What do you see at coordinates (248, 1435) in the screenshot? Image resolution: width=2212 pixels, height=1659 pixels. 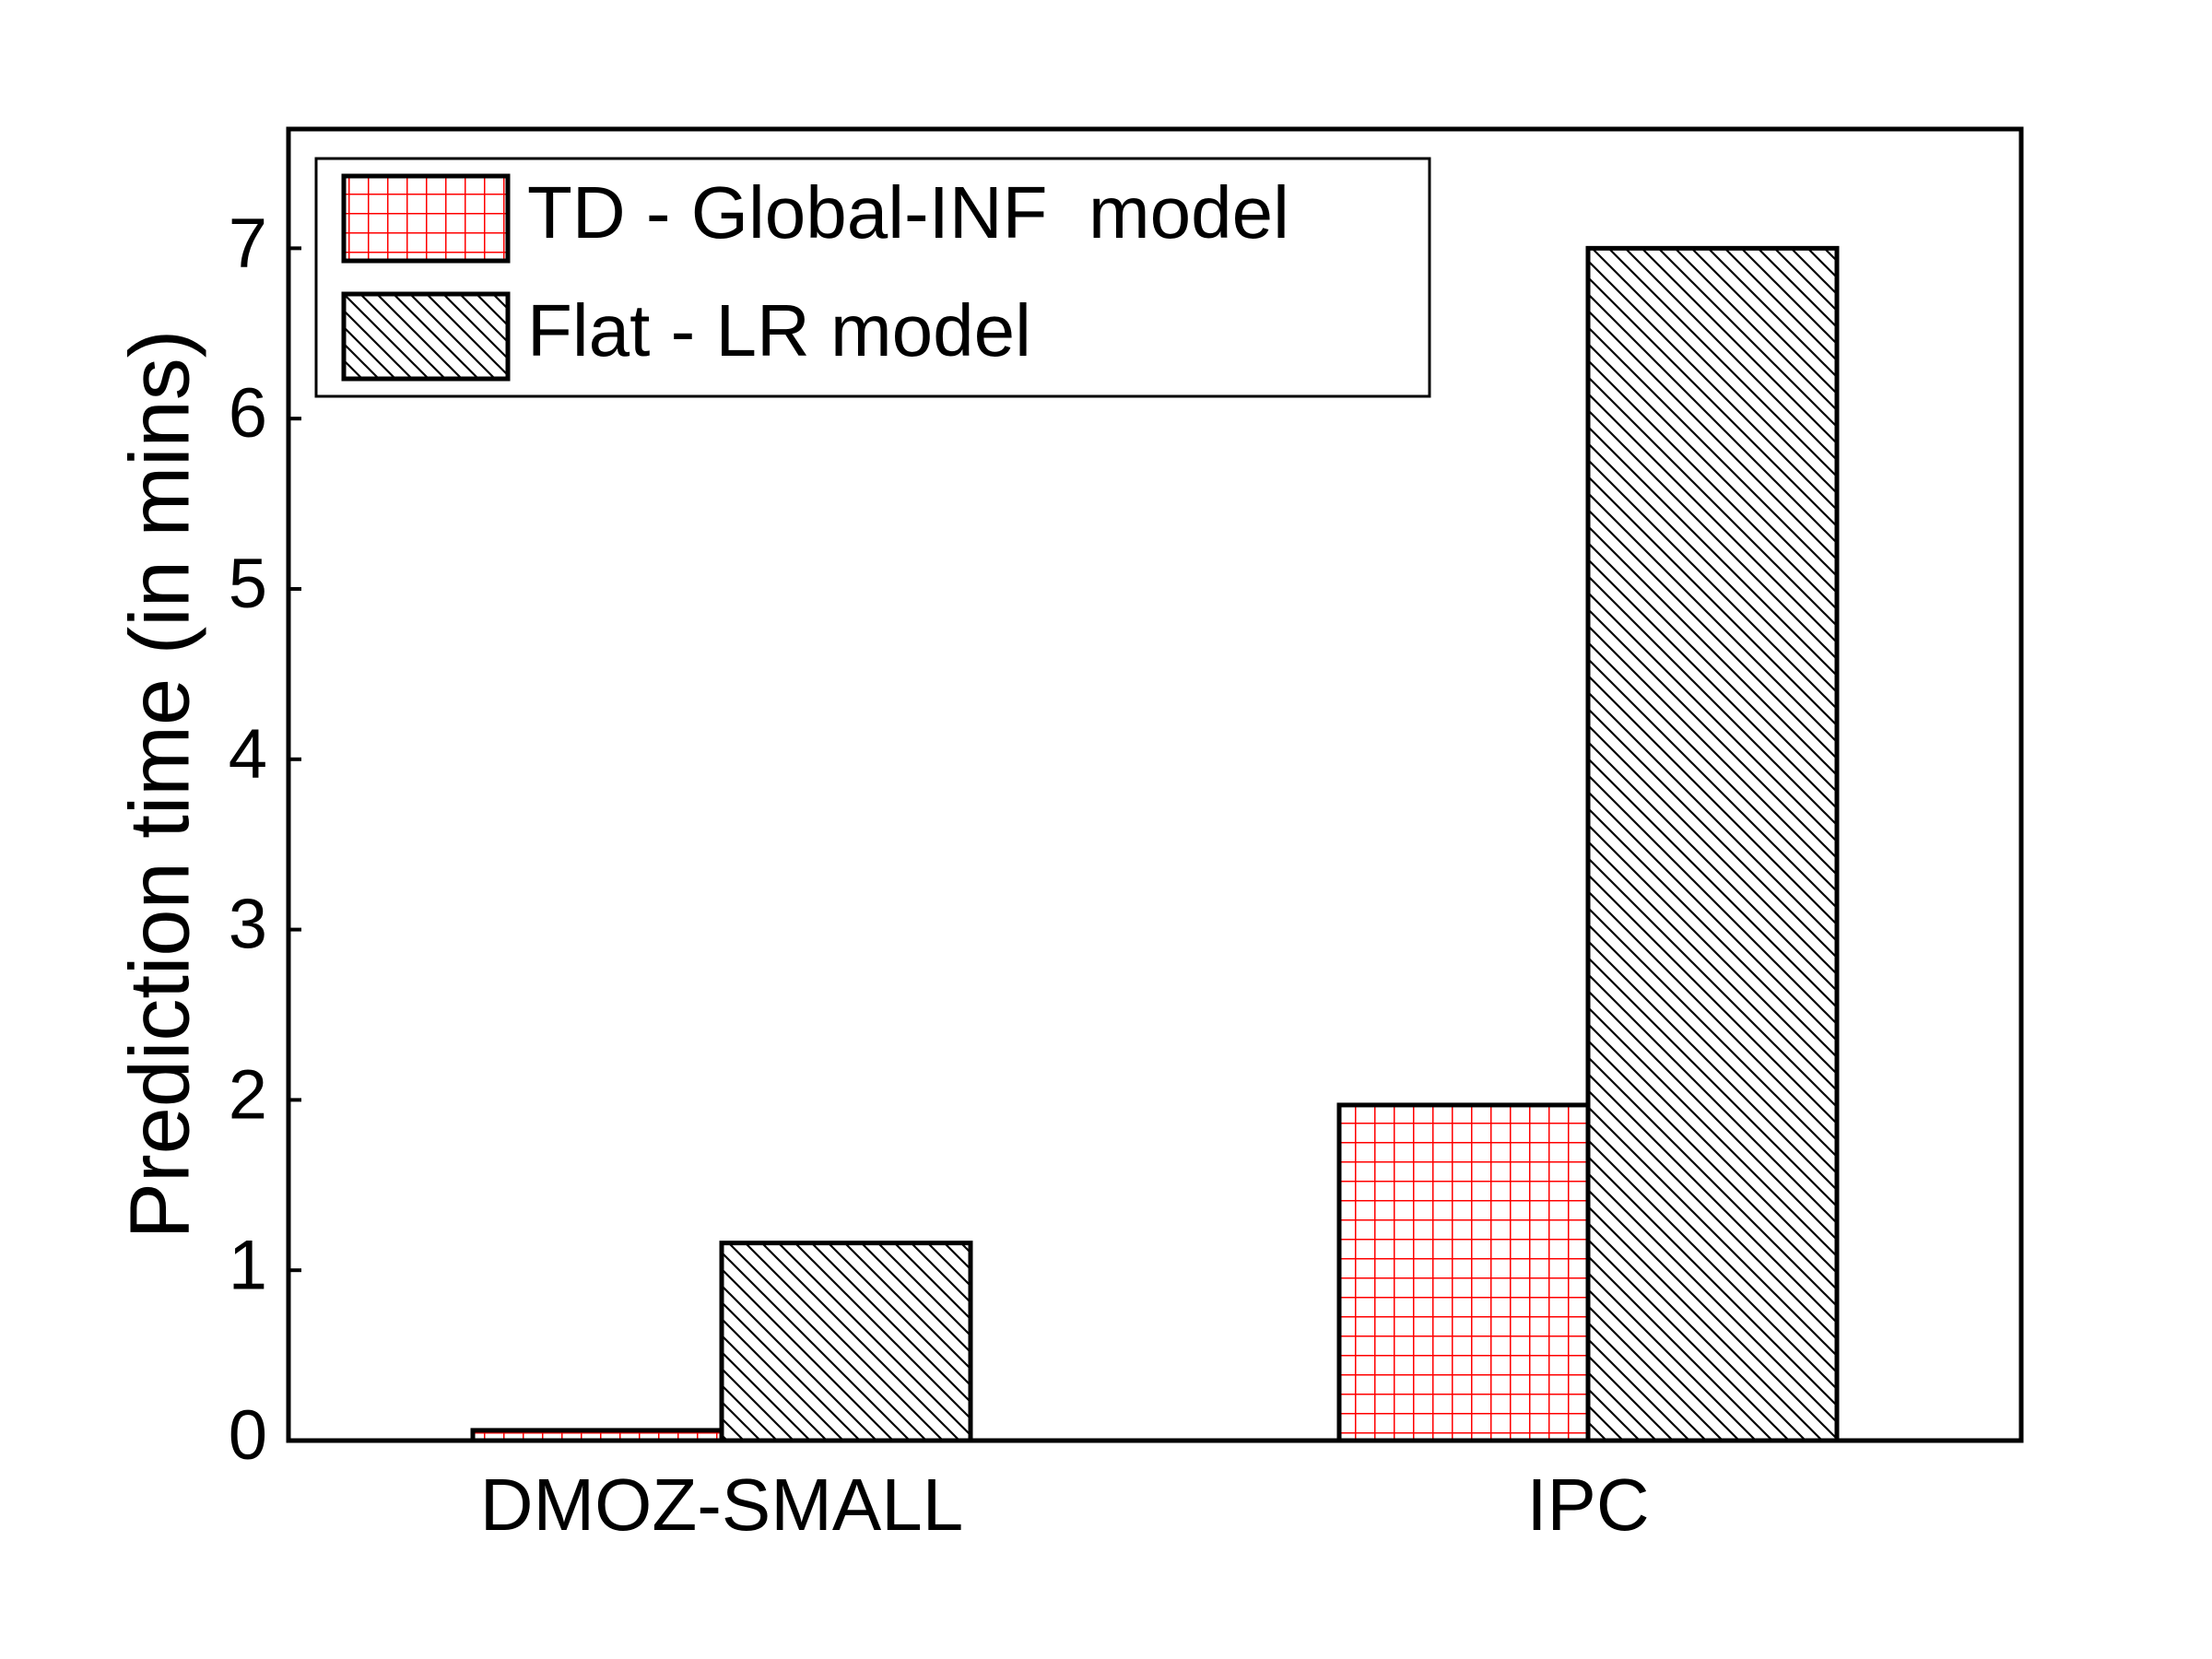 I see `y-tick-label: 0` at bounding box center [248, 1435].